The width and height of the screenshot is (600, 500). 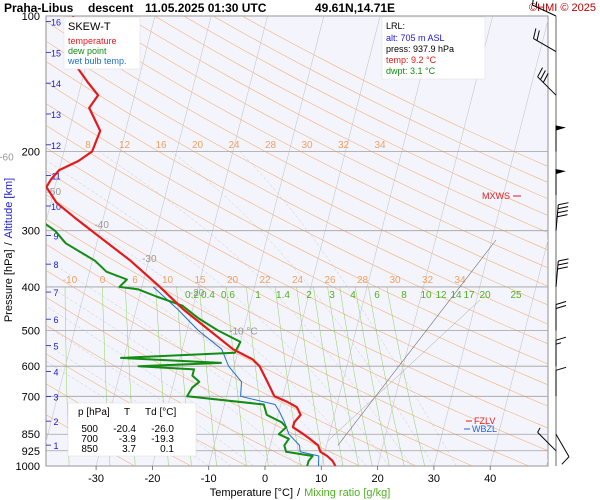 What do you see at coordinates (228, 295) in the screenshot?
I see `mixing-ratio-label: 0.6` at bounding box center [228, 295].